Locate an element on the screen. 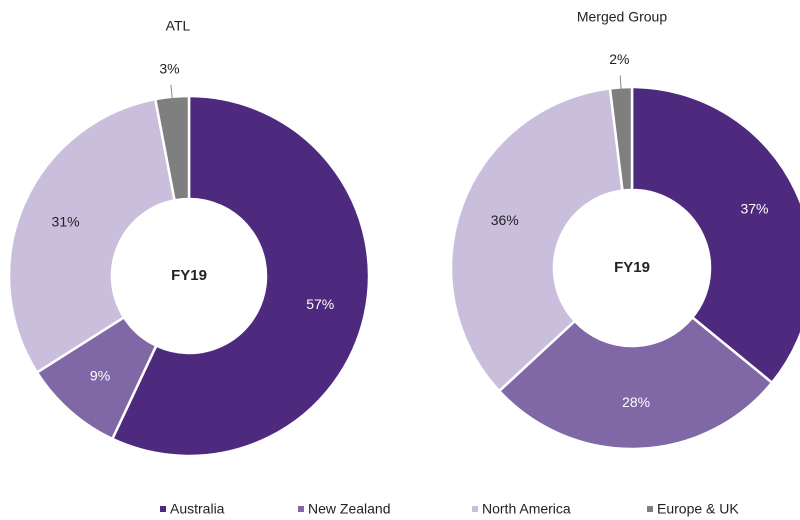 This screenshot has height=520, width=800. data-label: 57% is located at coordinates (320, 304).